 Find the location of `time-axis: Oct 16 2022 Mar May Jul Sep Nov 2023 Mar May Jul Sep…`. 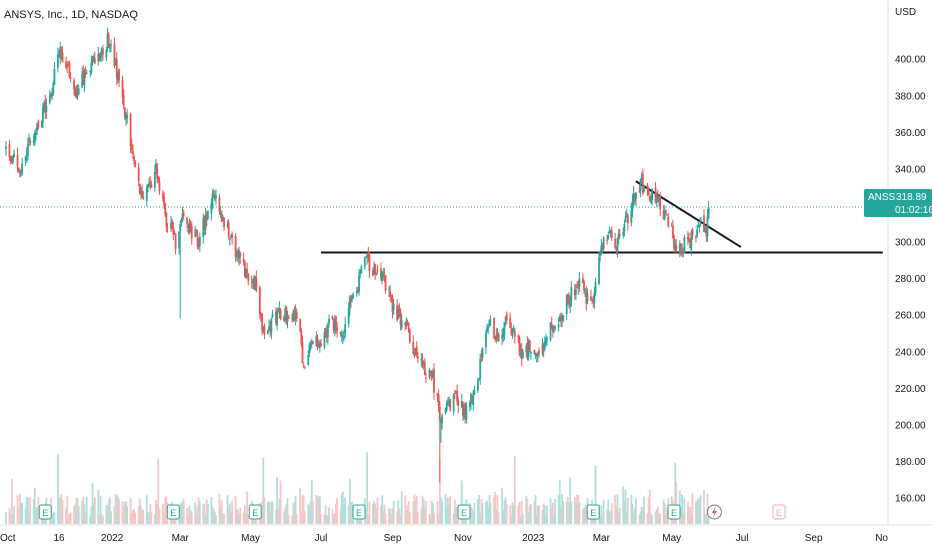

time-axis: Oct 16 2022 Mar May Jul Sep Nov 2023 Mar May Jul Sep… is located at coordinates (444, 538).